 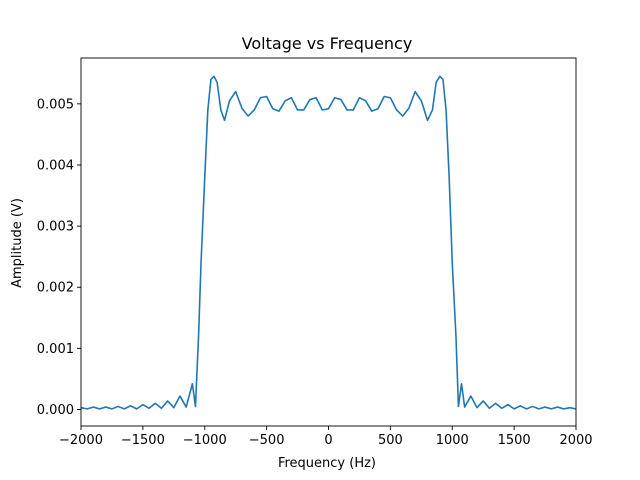 I want to click on x-tick-label: 1500, so click(x=514, y=440).